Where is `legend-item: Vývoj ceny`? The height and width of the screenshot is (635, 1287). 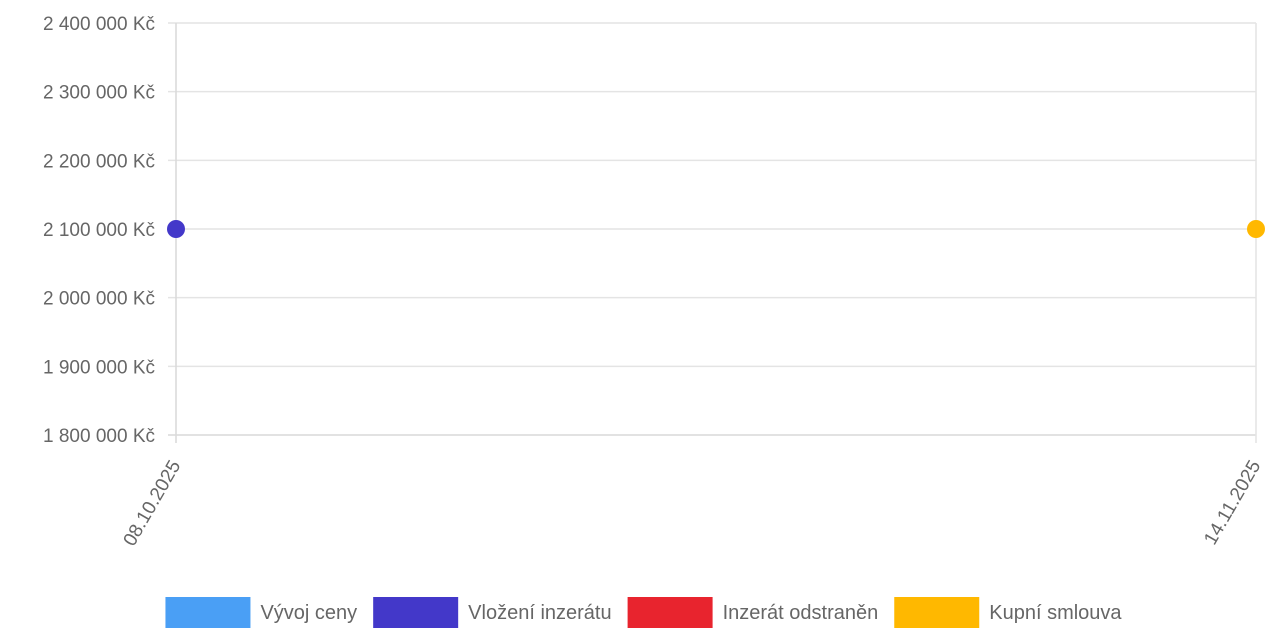 legend-item: Vývoj ceny is located at coordinates (261, 612).